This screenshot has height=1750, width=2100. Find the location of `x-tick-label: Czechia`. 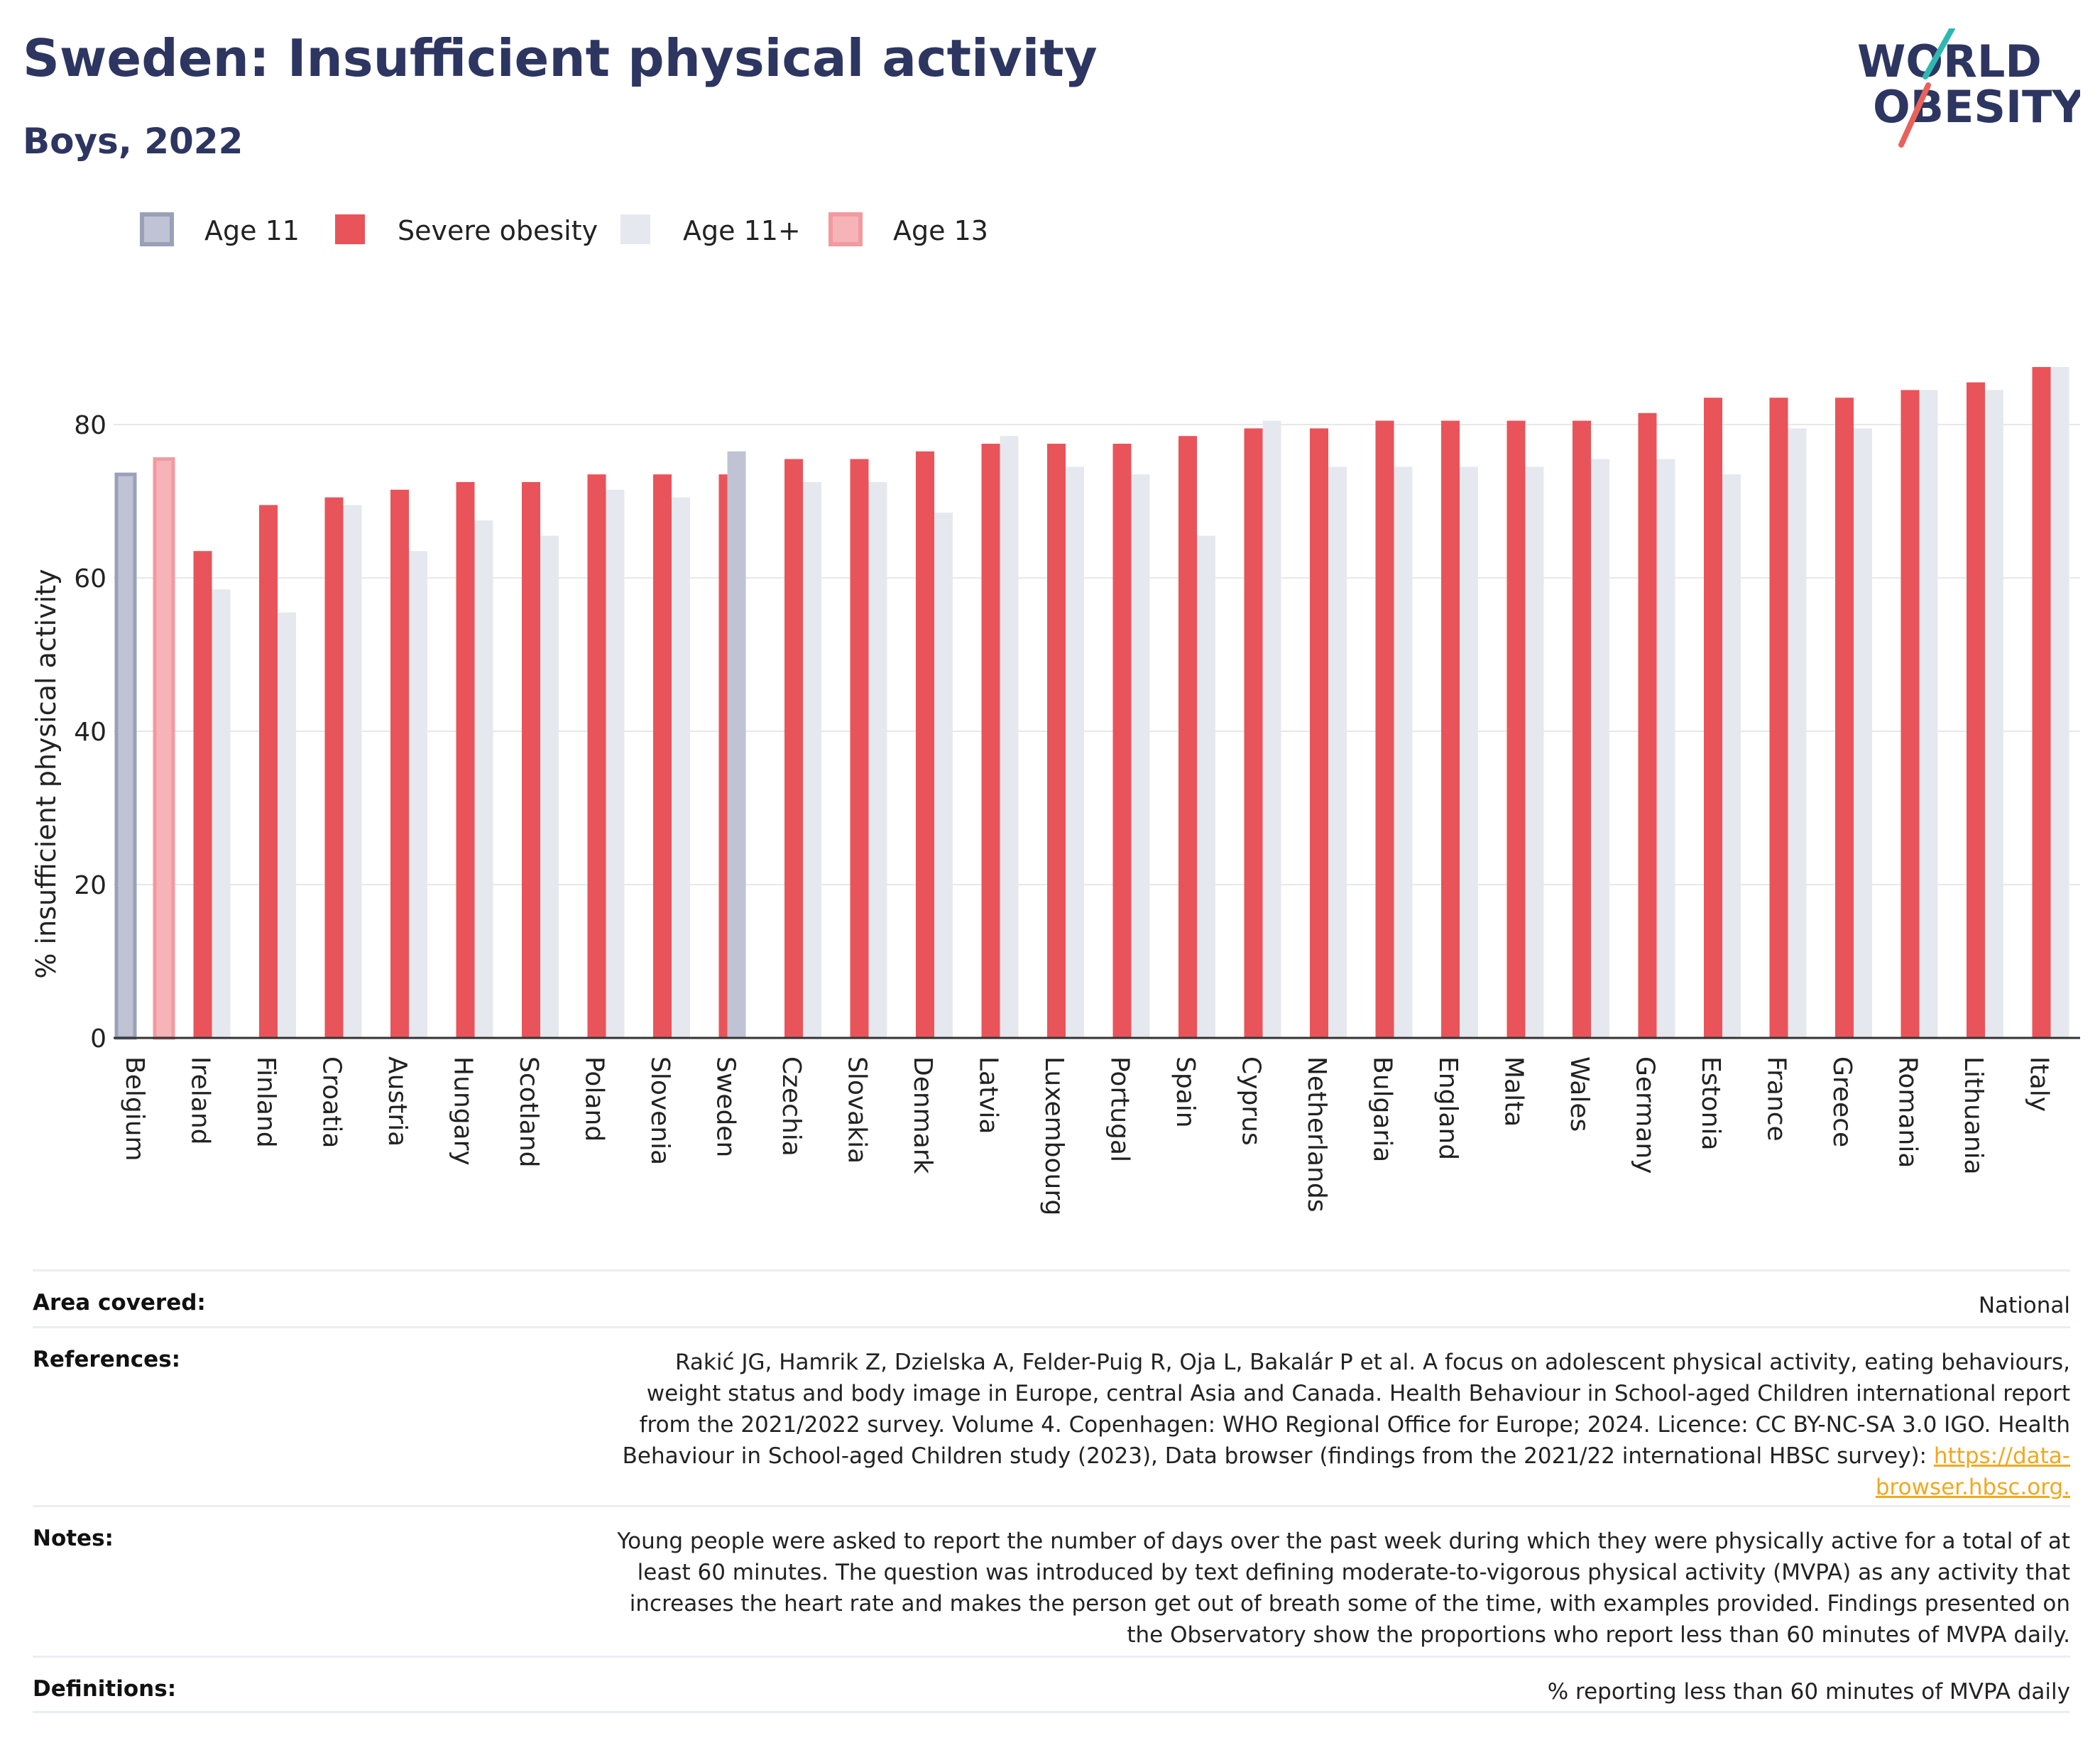

x-tick-label: Czechia is located at coordinates (791, 1106).